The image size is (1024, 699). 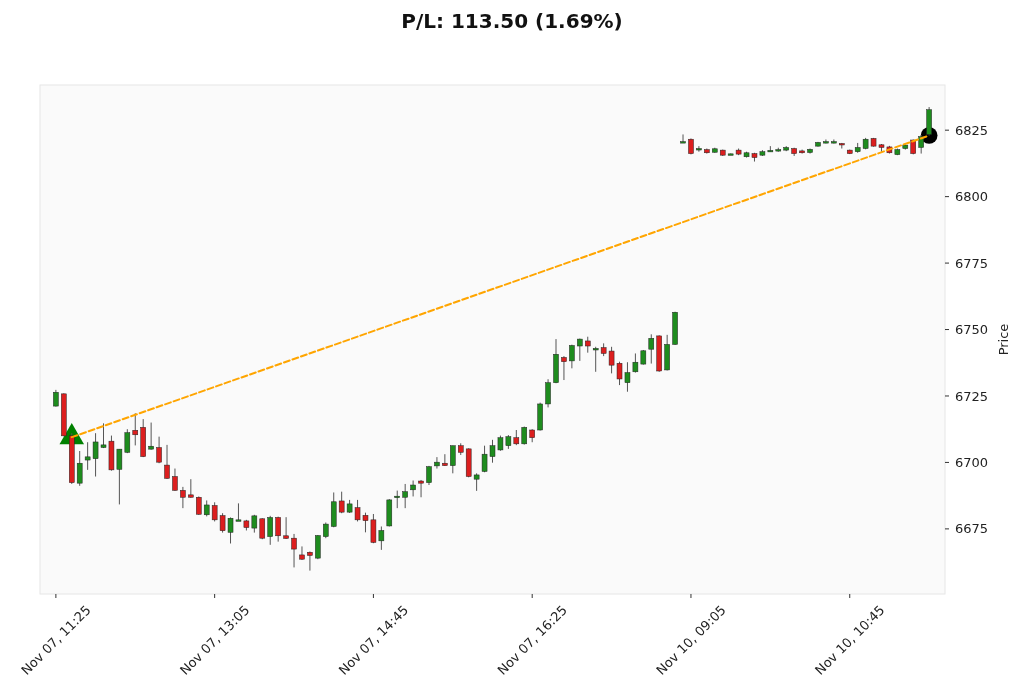 I want to click on y-tick-label: 6725, so click(x=972, y=396).